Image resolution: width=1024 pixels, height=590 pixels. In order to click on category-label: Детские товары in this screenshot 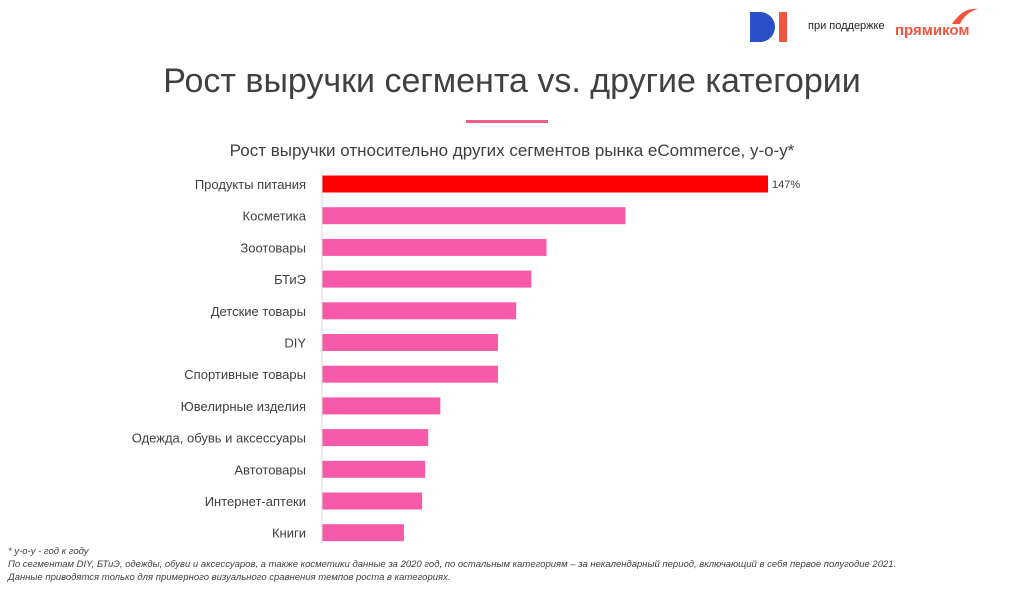, I will do `click(258, 311)`.